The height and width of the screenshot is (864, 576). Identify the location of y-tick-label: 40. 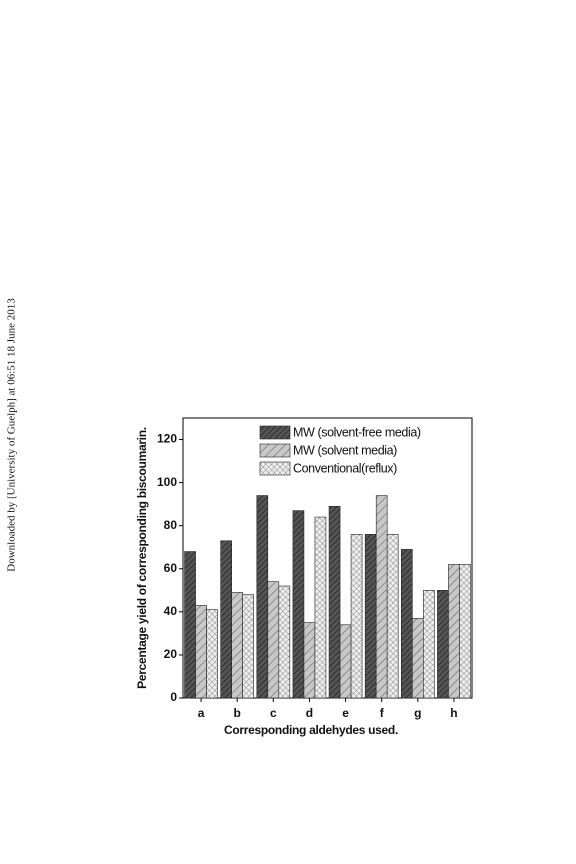
(171, 611).